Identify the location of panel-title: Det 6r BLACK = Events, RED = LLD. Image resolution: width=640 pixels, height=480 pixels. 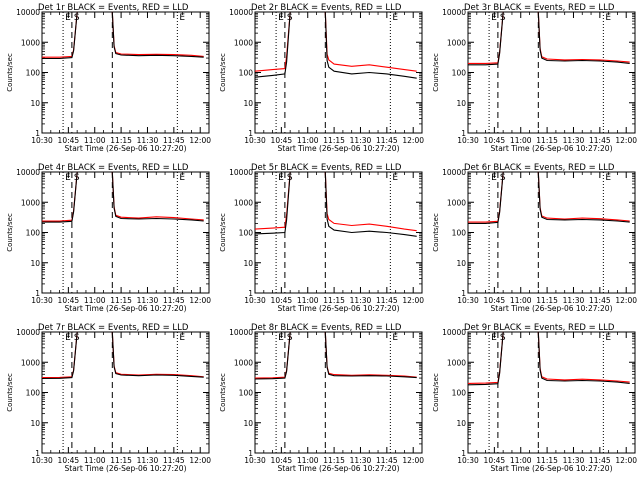
(539, 168).